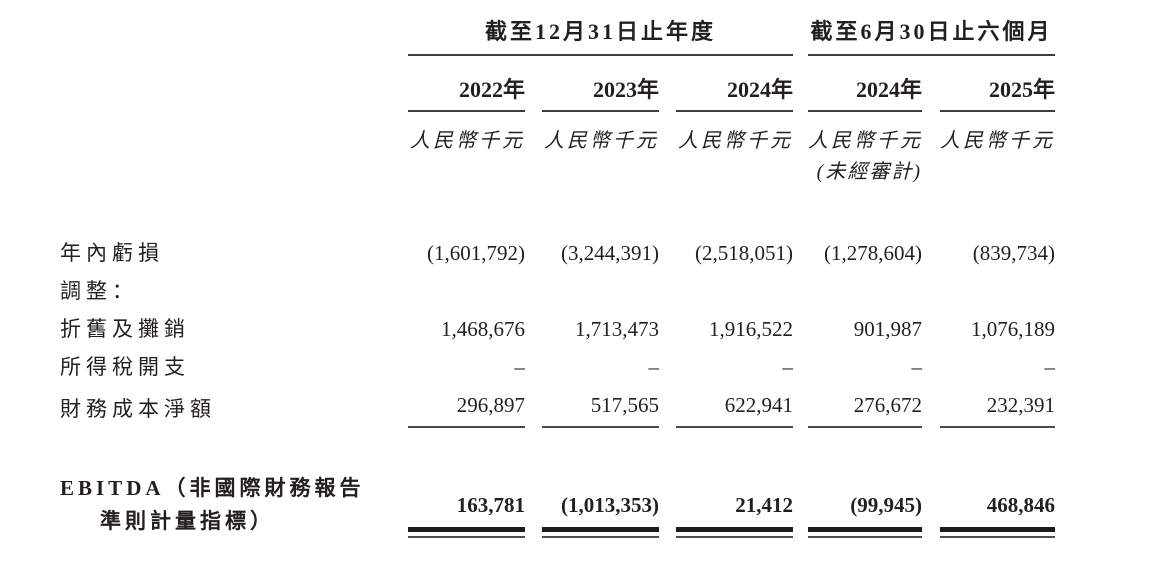 This screenshot has width=1150, height=575. Describe the element at coordinates (600, 407) in the screenshot. I see `cell-finance-costs-2023: 517,565` at that location.